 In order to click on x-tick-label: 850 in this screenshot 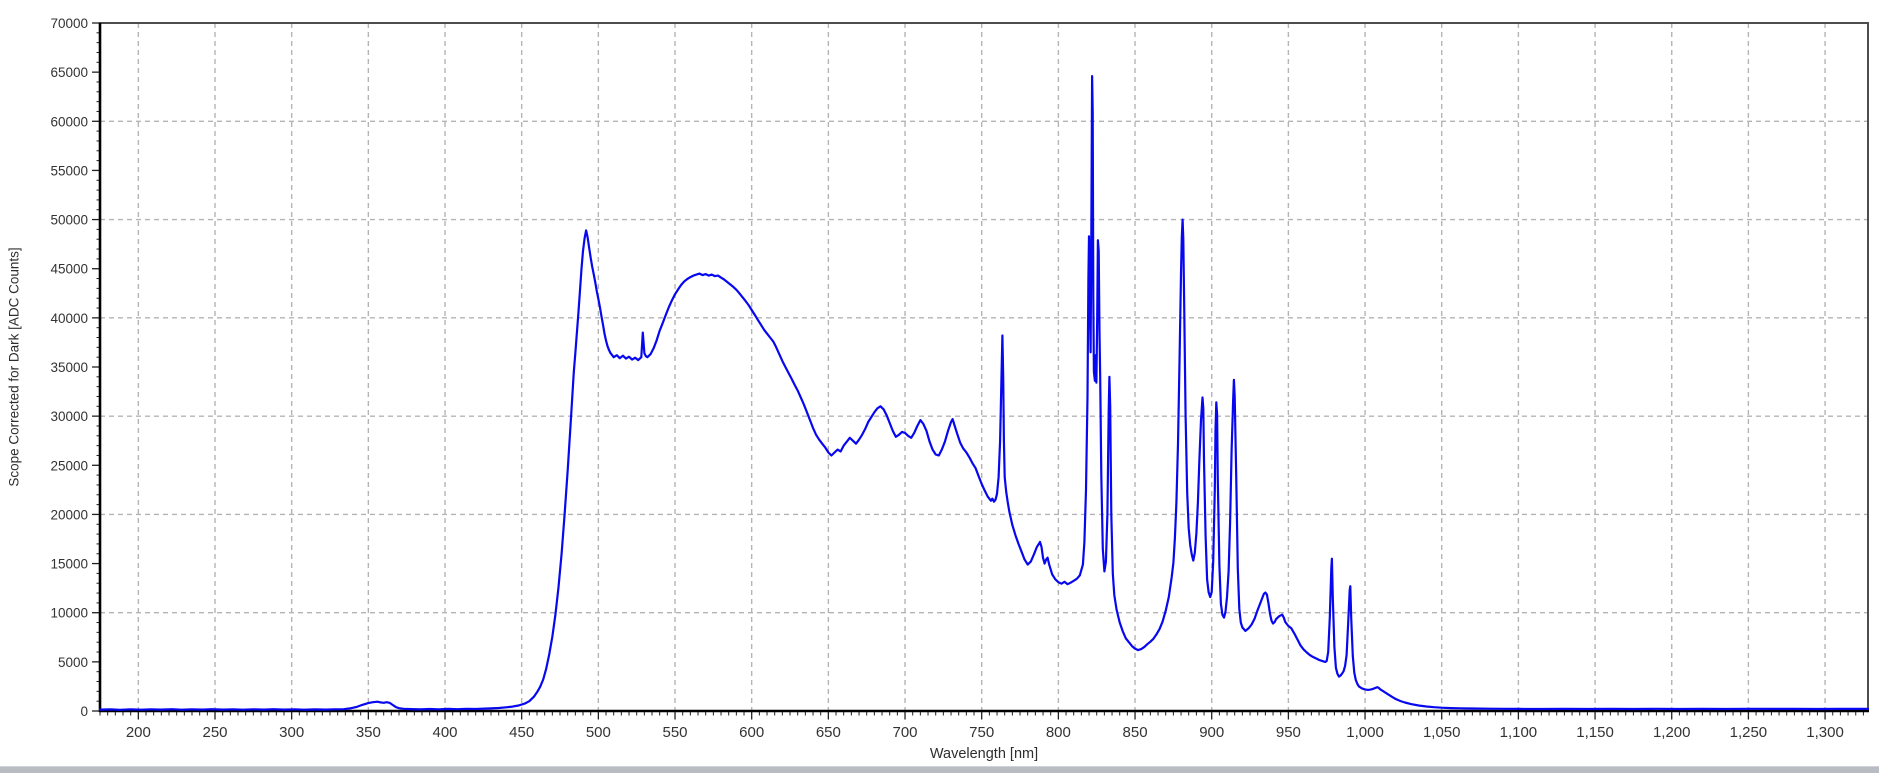, I will do `click(1135, 732)`.